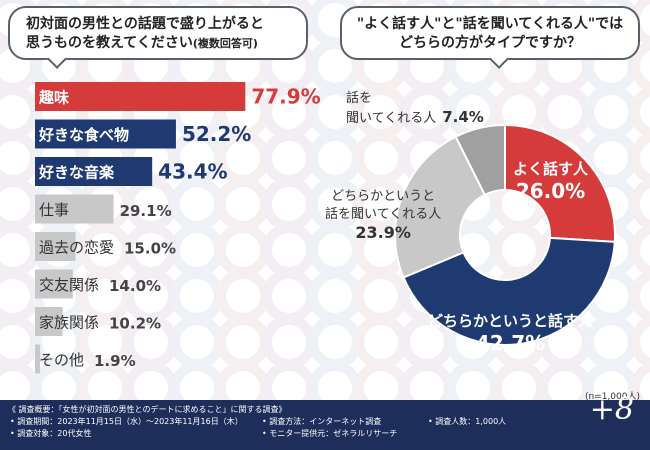 Image resolution: width=650 pixels, height=450 pixels. What do you see at coordinates (490, 24) in the screenshot?
I see `right-question-line1: "よく話す人"と"話を聞いてくれる人"では` at bounding box center [490, 24].